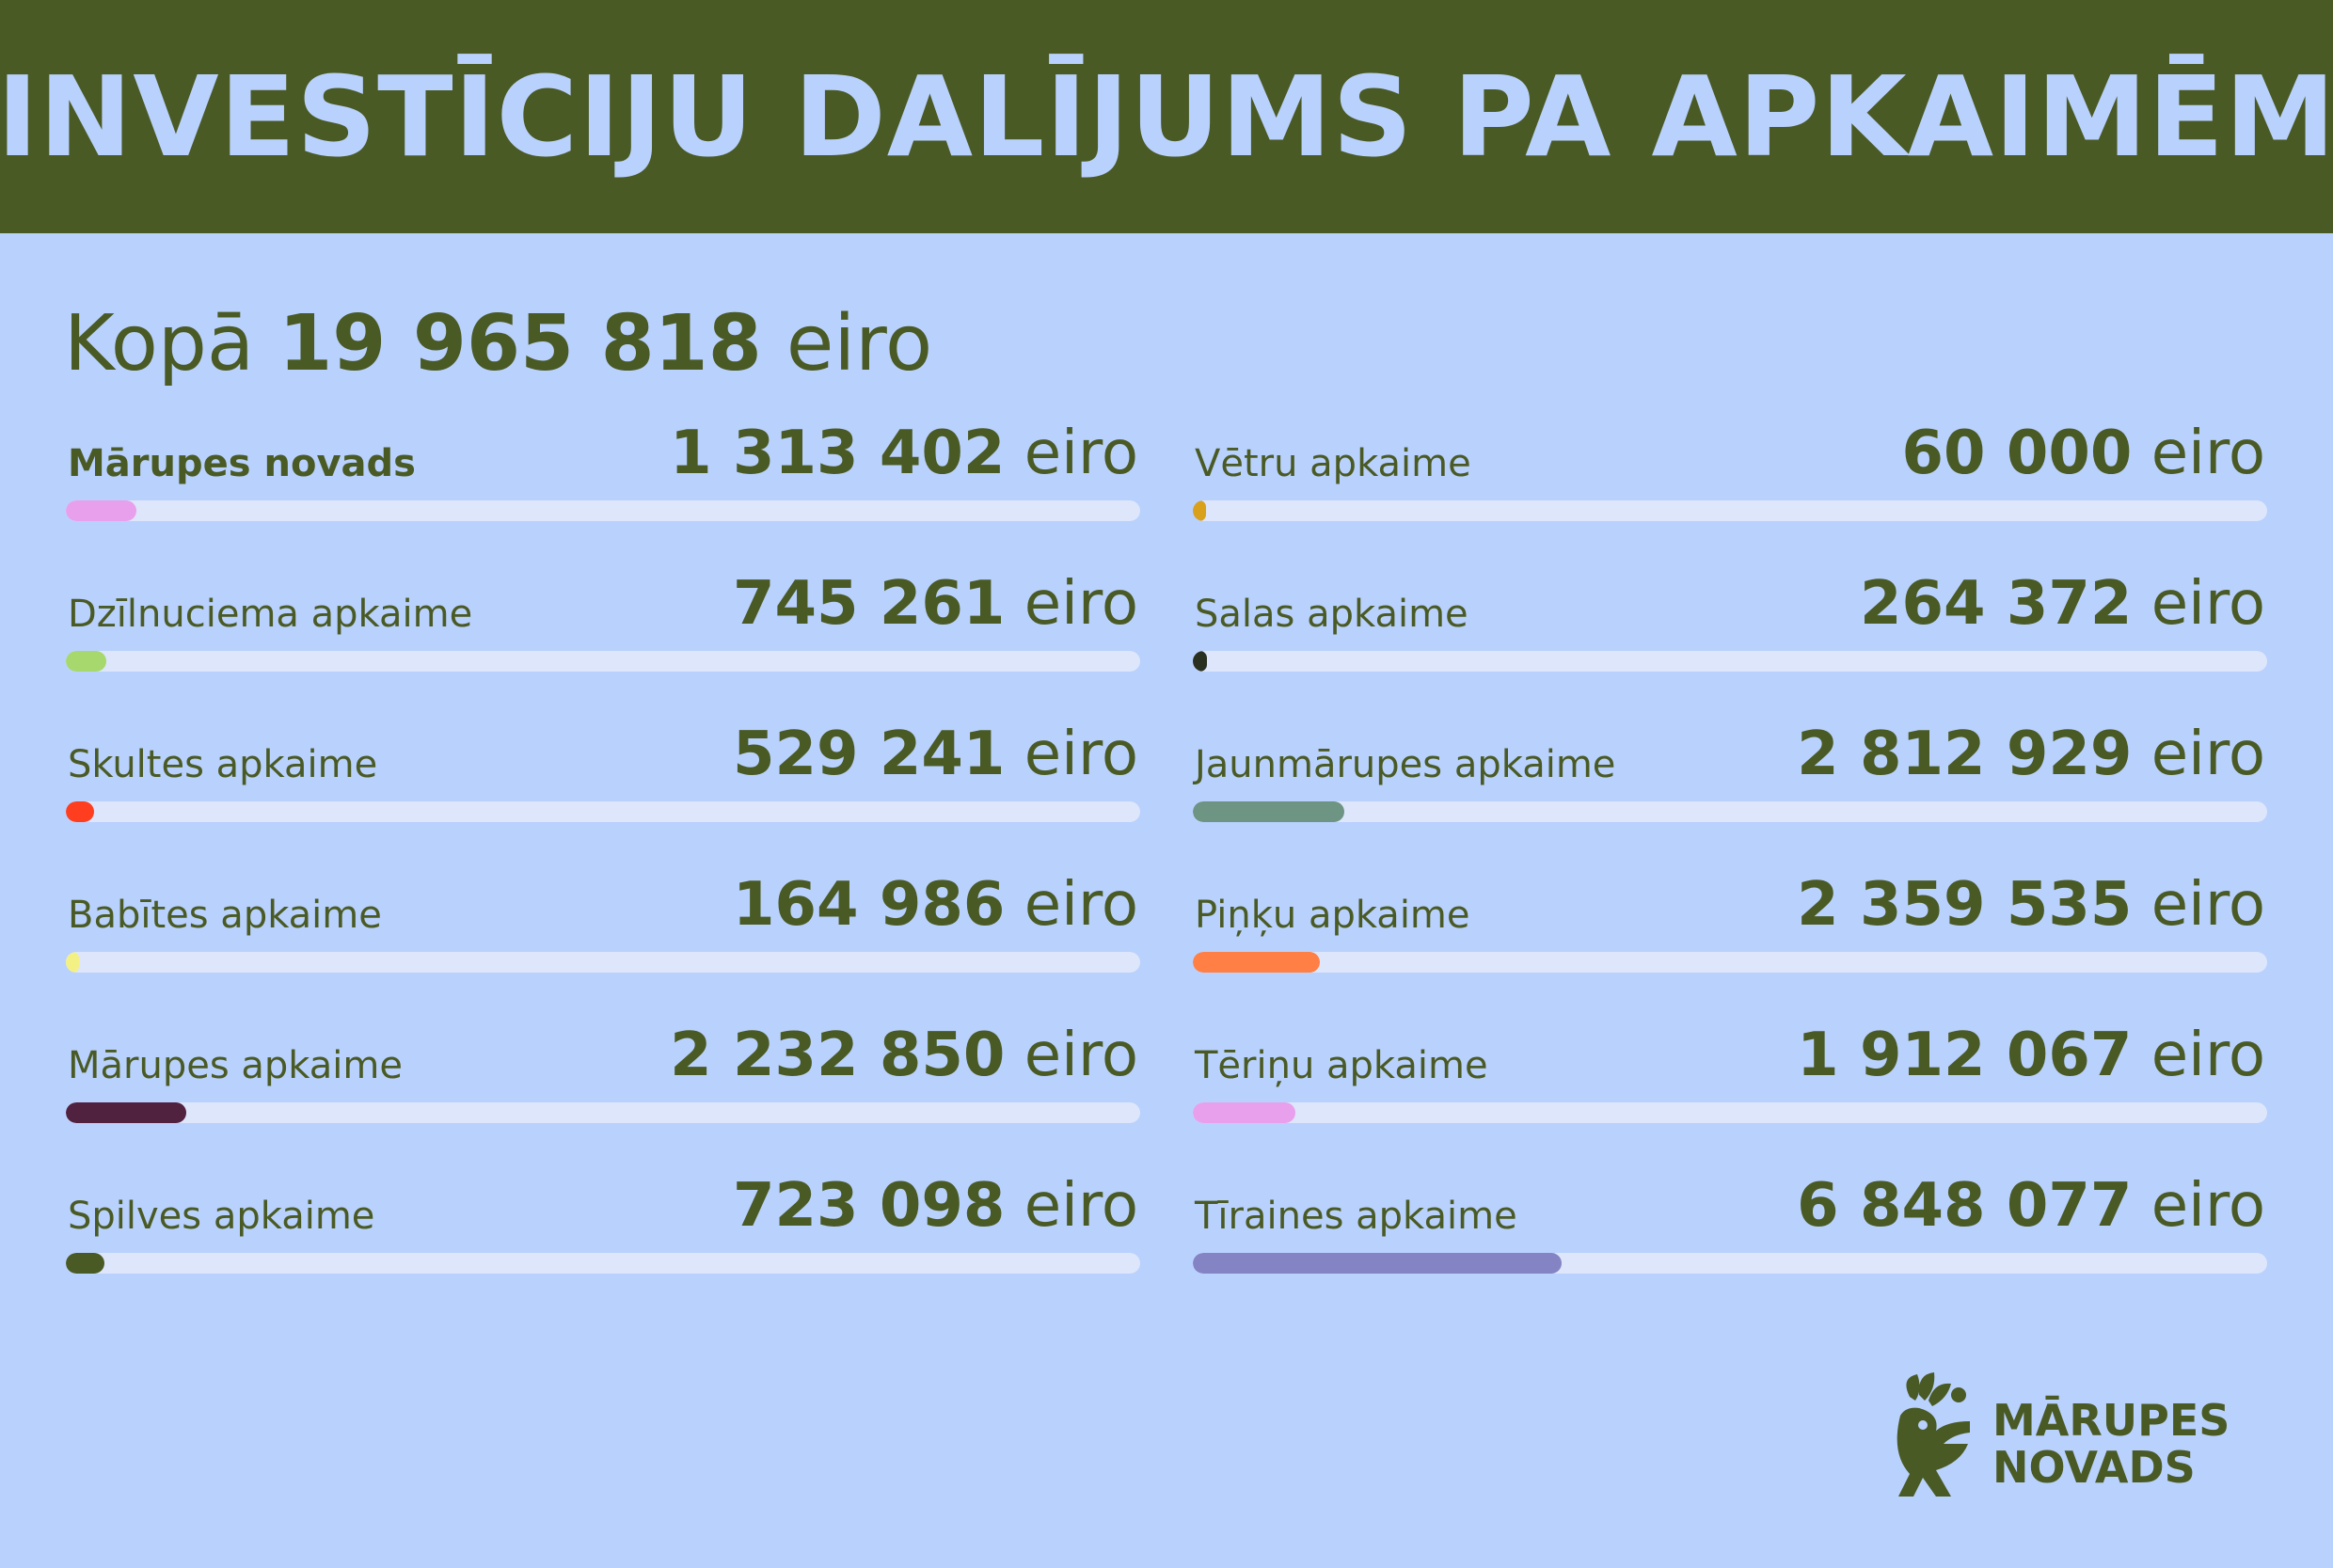 The height and width of the screenshot is (1568, 2333). I want to click on bar-value-number: 2 232 850, so click(838, 1055).